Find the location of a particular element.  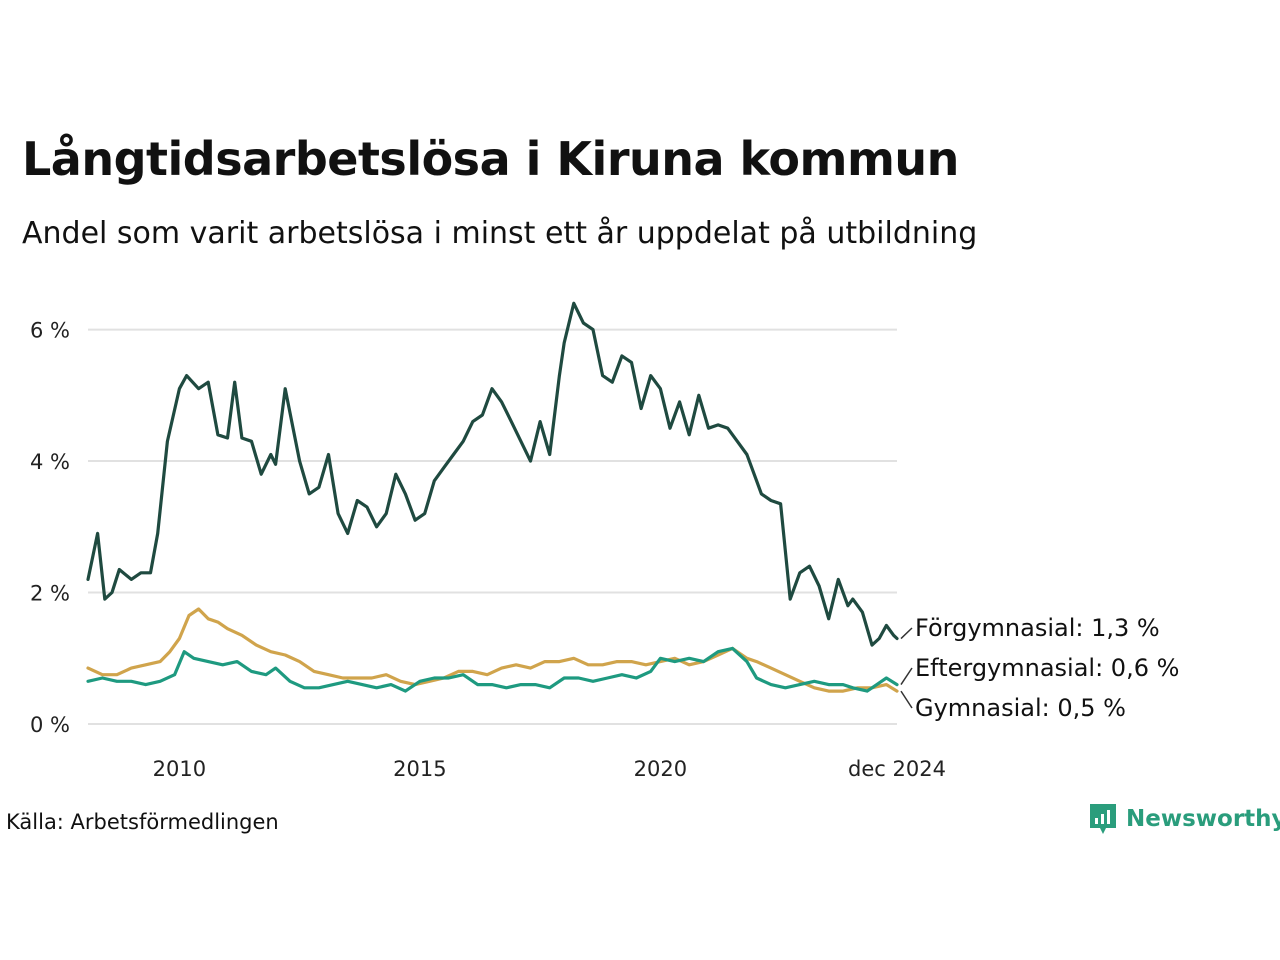

brand-logo: Newsworthy is located at coordinates (1184, 819).